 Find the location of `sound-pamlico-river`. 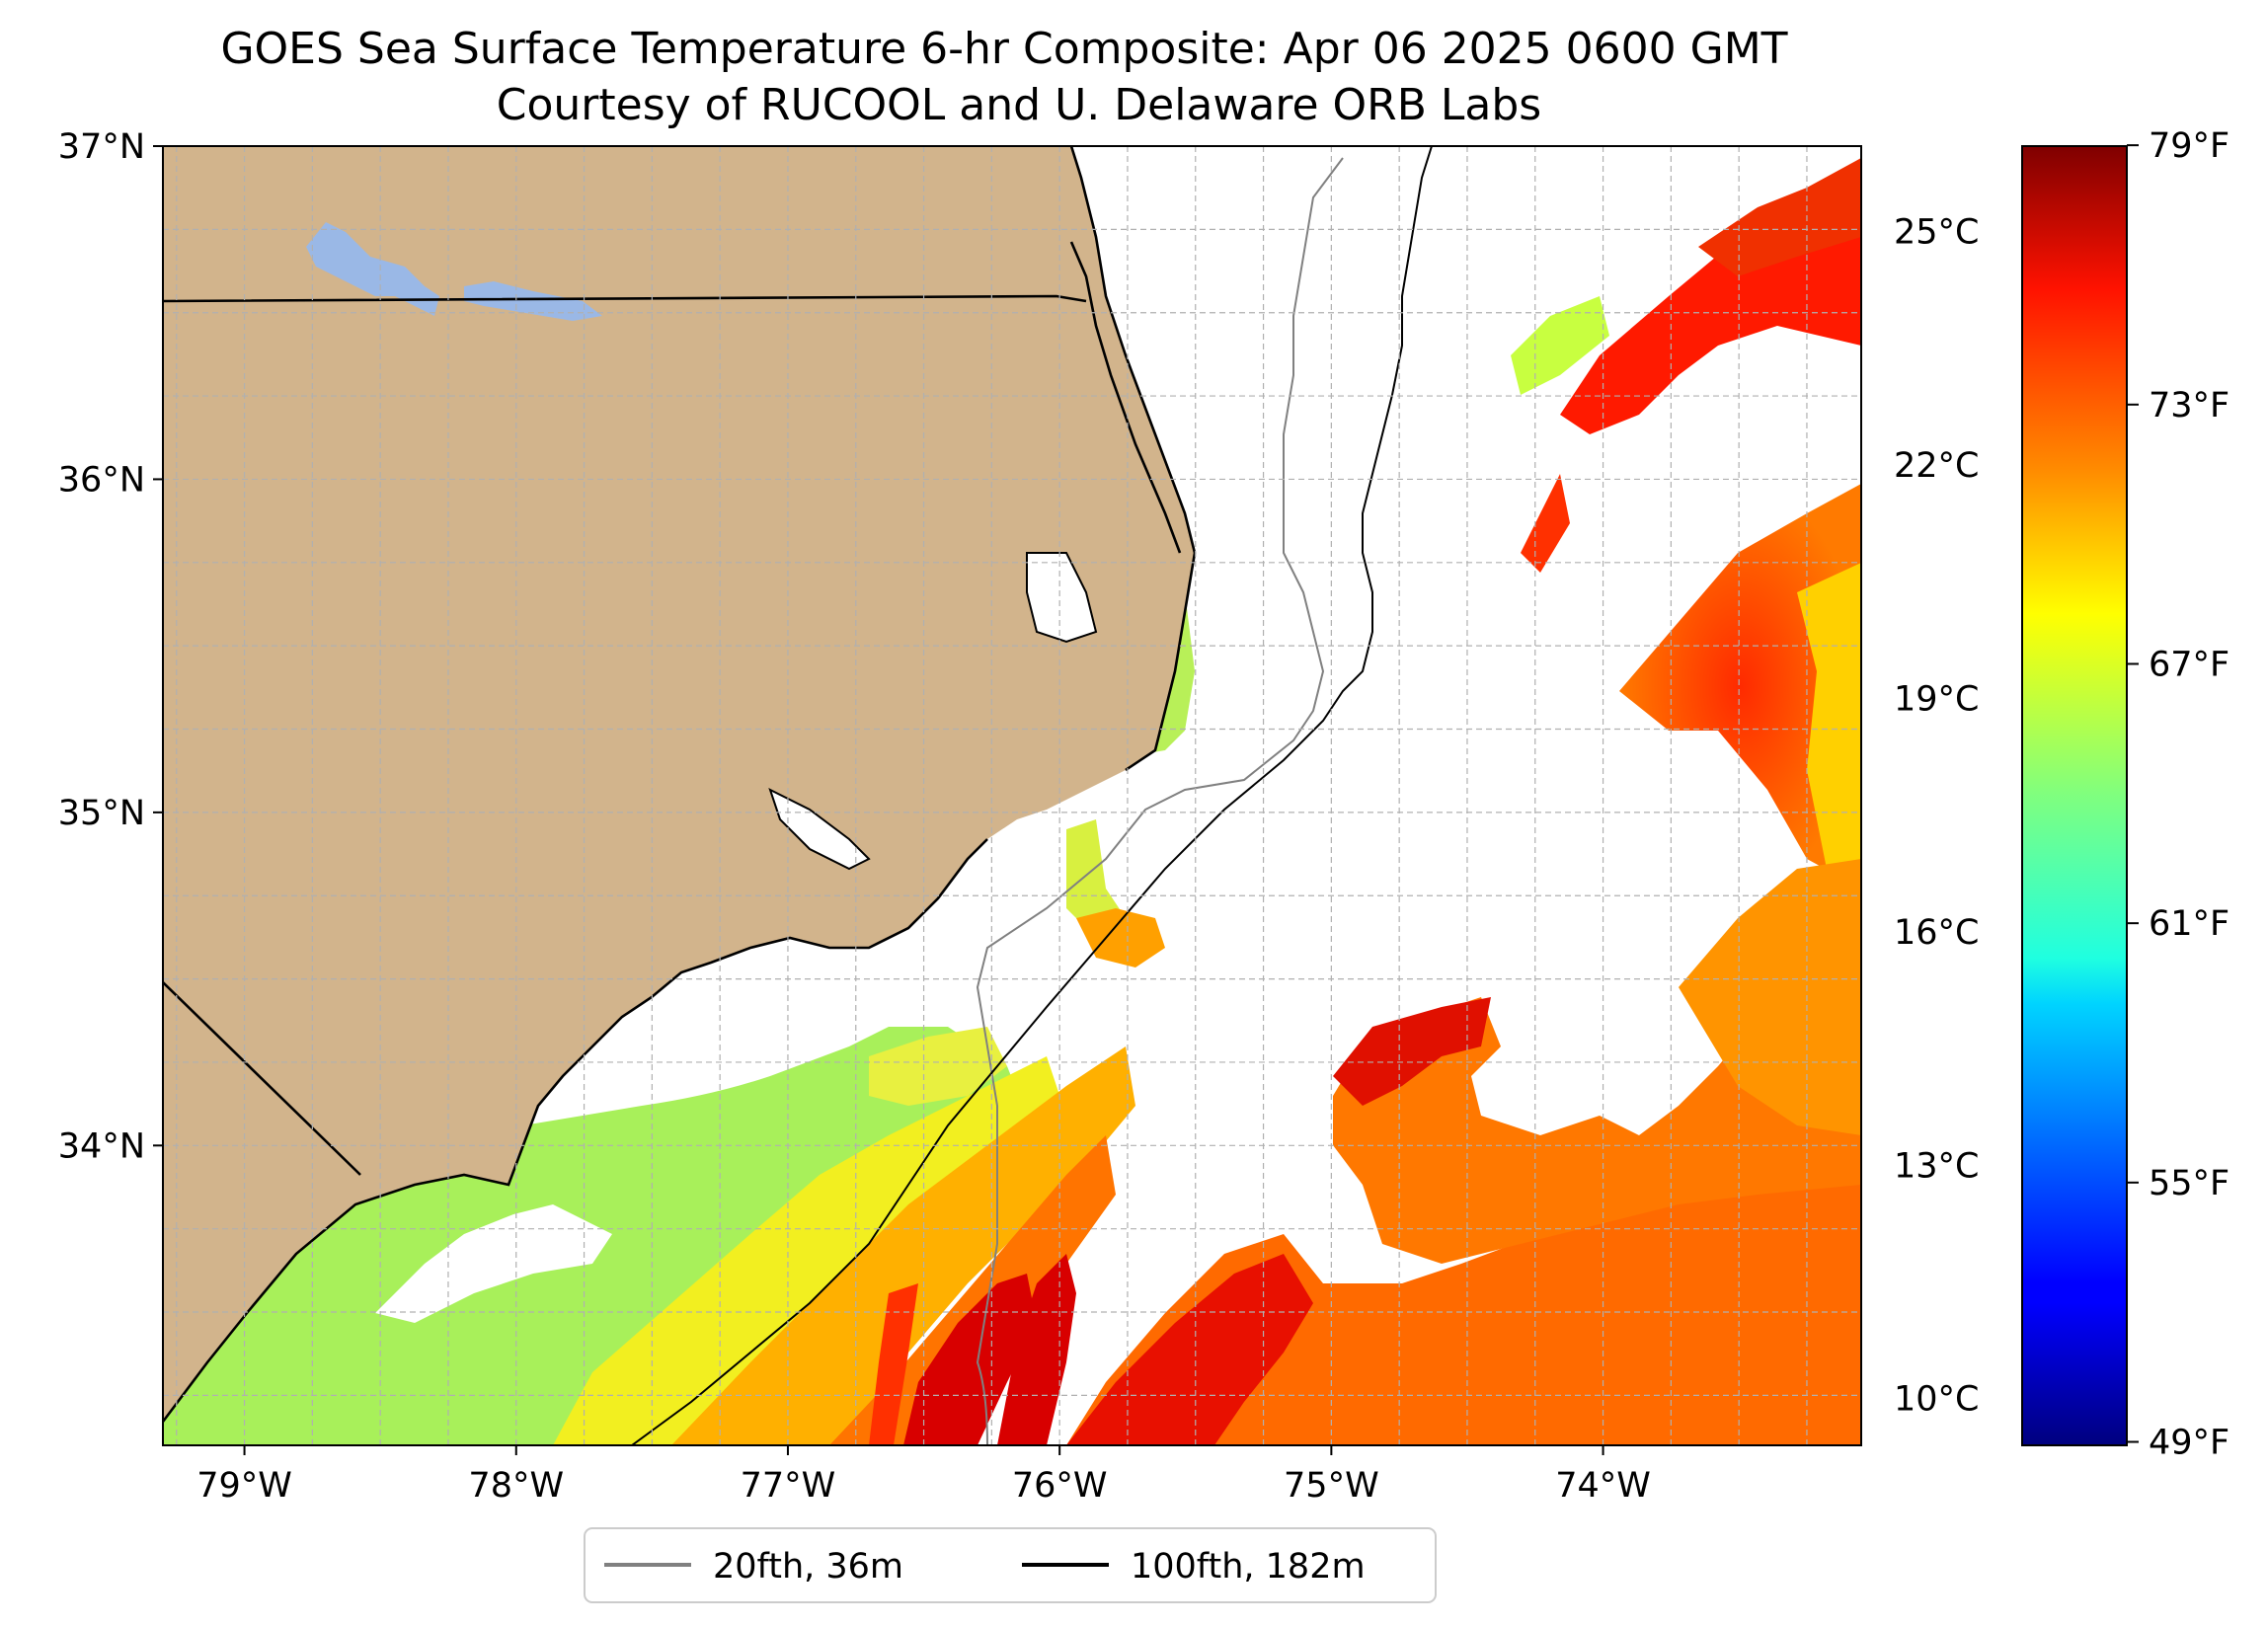

sound-pamlico-river is located at coordinates (819, 829).